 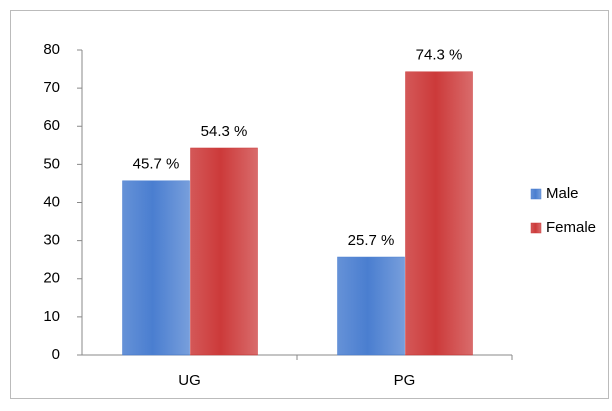 I want to click on x-tick-label: PG, so click(x=405, y=380).